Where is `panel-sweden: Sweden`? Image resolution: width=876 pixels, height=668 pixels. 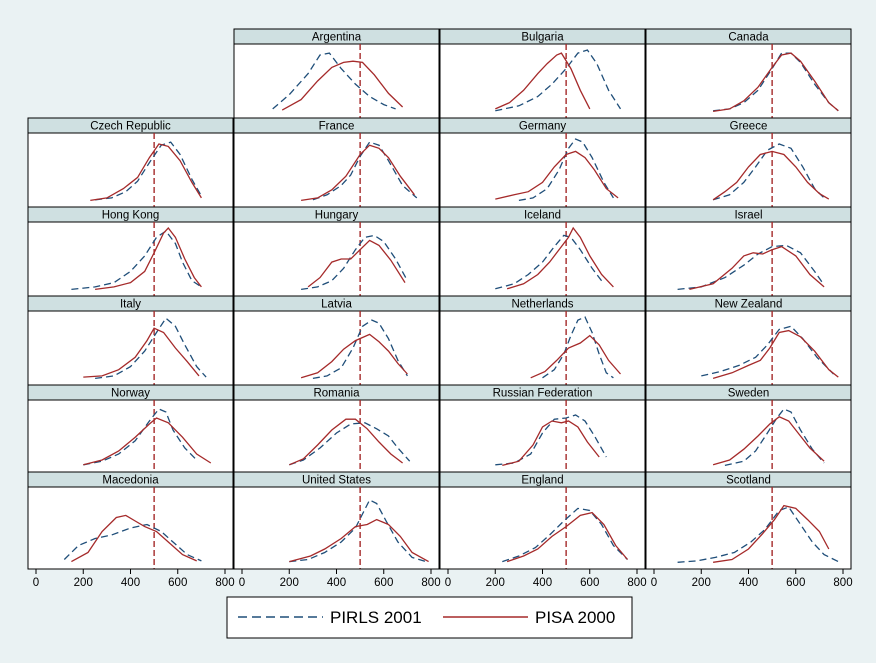 panel-sweden: Sweden is located at coordinates (748, 428).